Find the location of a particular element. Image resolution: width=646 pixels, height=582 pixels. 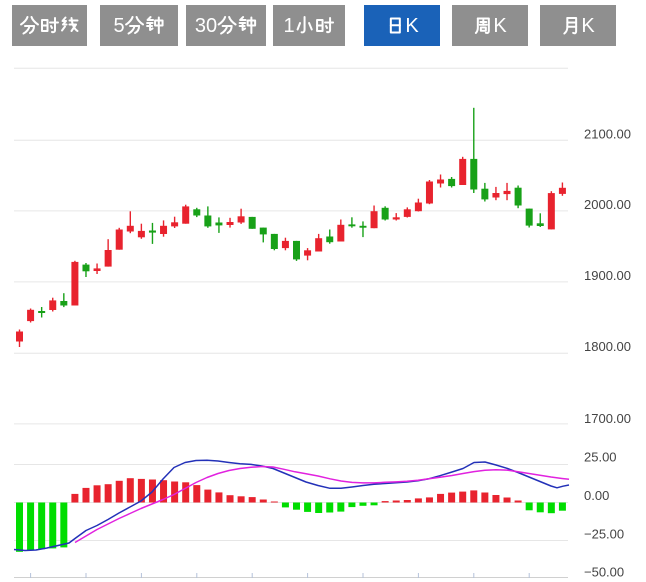

svg-text: 1900.00 is located at coordinates (607, 275).